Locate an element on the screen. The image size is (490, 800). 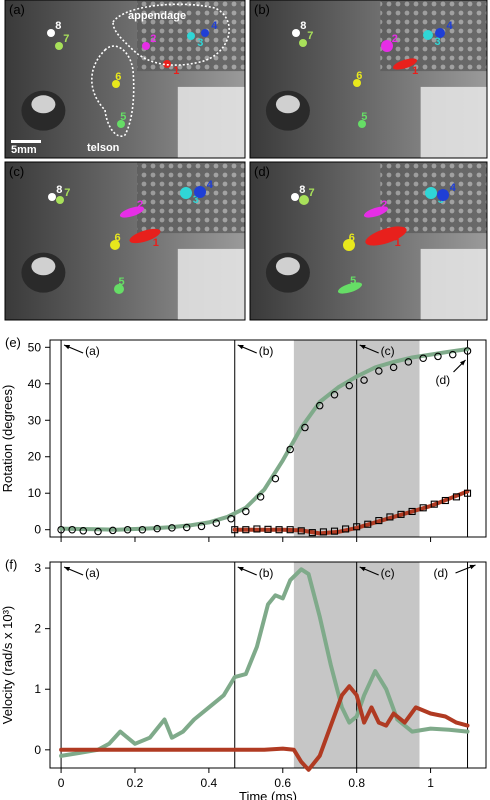
scale-bar is located at coordinates (26, 141).